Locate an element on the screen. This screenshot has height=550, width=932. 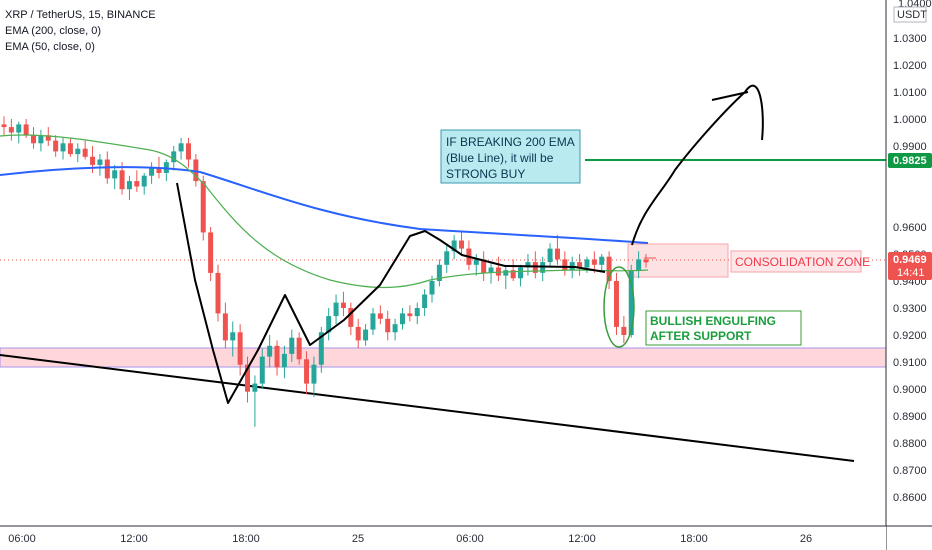
time-scale-panel is located at coordinates (443, 538).